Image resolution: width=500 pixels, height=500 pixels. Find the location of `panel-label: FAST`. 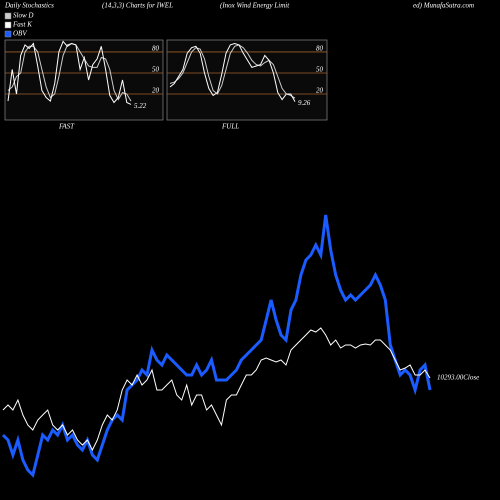

panel-label: FAST is located at coordinates (66, 127).